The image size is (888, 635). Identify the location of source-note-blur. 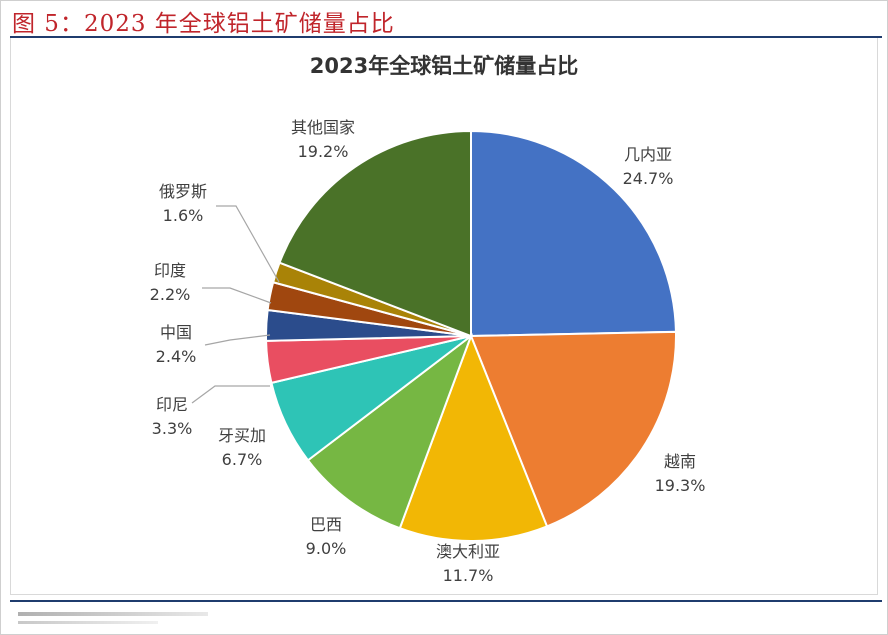
(113, 614).